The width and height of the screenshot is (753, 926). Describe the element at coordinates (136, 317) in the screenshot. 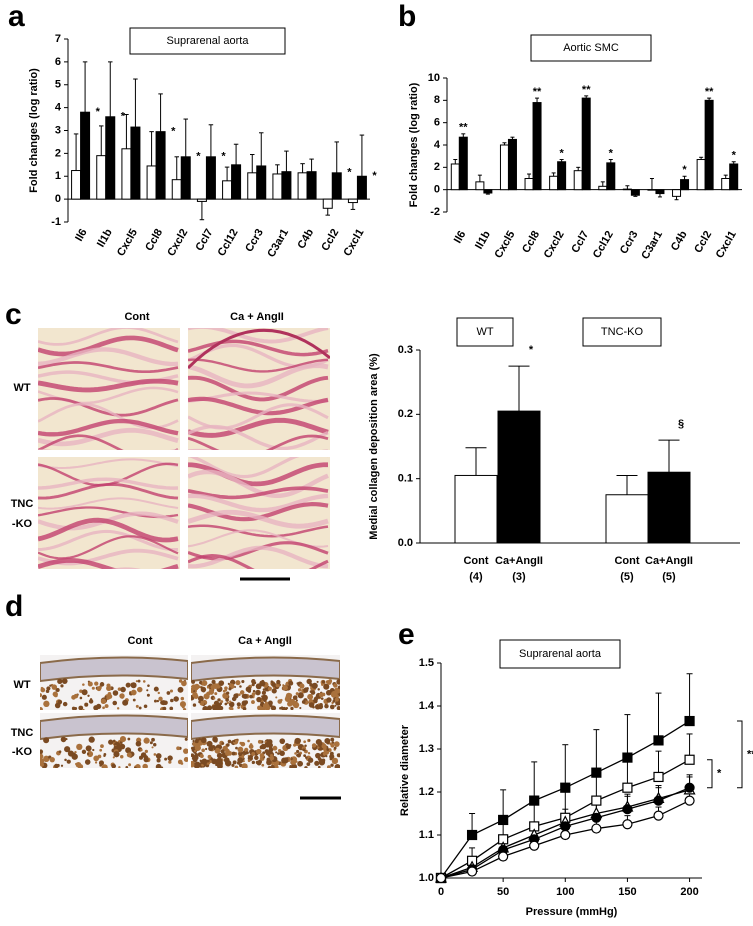

I see `column-label: Cont` at that location.